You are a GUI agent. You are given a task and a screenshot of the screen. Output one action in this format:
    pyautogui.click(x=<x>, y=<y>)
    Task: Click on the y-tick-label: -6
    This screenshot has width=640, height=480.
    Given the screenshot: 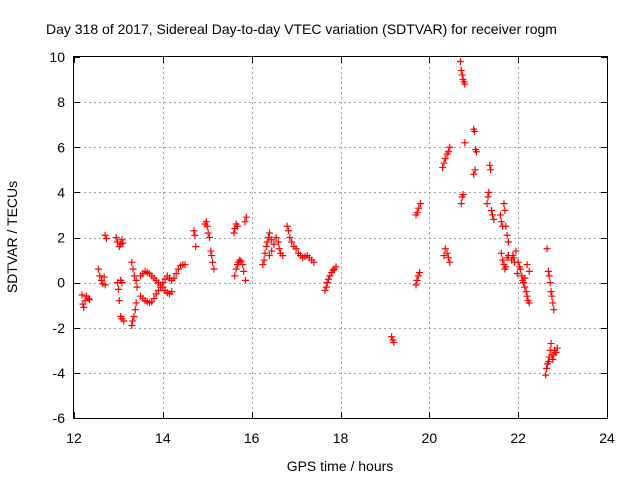 What is the action you would take?
    pyautogui.click(x=59, y=418)
    